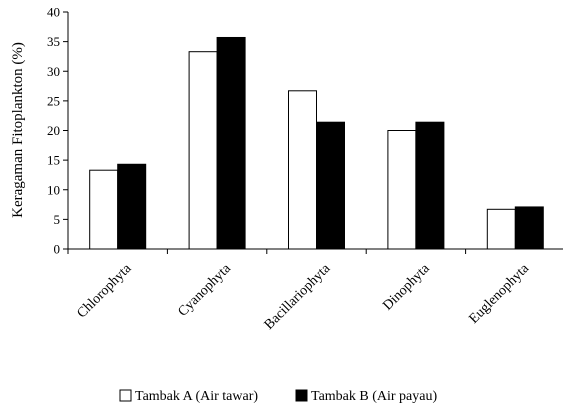 This screenshot has height=412, width=563. What do you see at coordinates (18, 130) in the screenshot?
I see `y-axis-title: Keragaman Fitoplankton (%)` at bounding box center [18, 130].